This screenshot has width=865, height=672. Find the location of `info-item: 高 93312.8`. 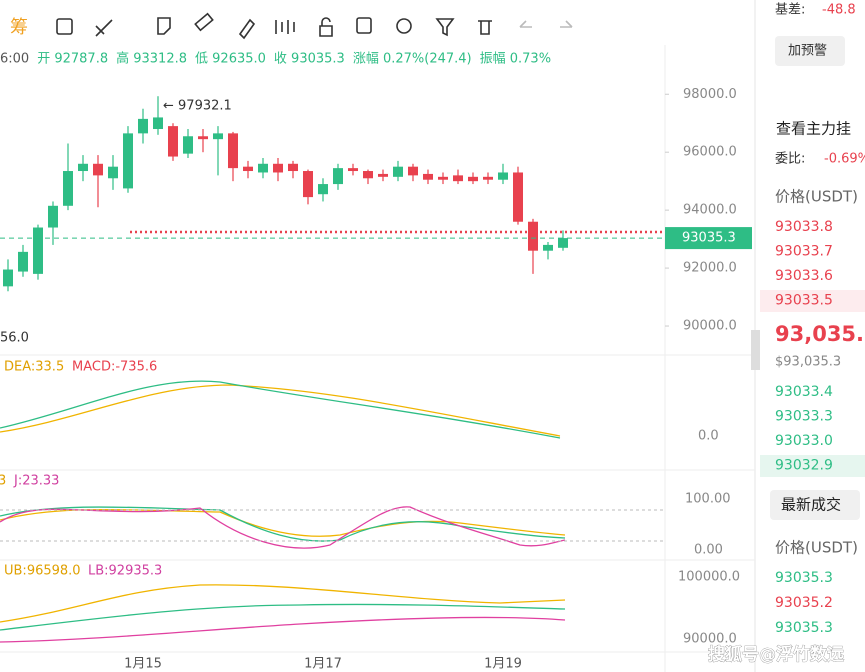

info-item: 高 93312.8 is located at coordinates (151, 59).